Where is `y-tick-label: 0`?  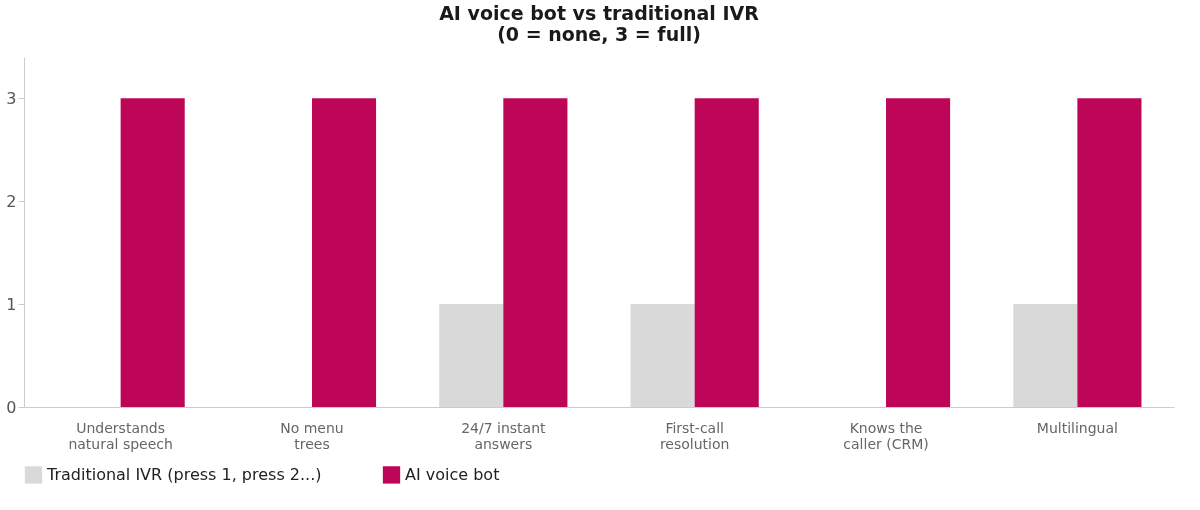
y-tick-label: 0 is located at coordinates (11, 407).